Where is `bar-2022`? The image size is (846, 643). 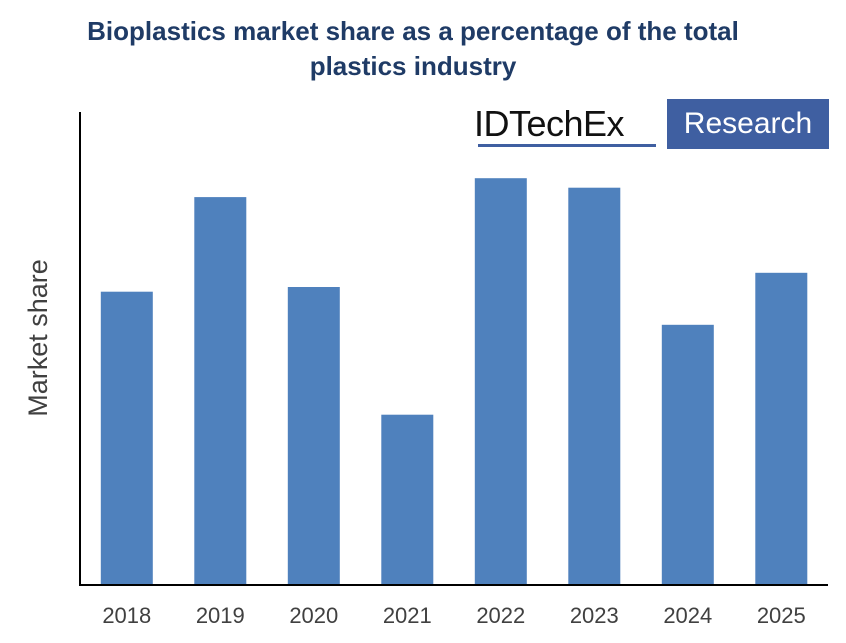
bar-2022 is located at coordinates (500, 381).